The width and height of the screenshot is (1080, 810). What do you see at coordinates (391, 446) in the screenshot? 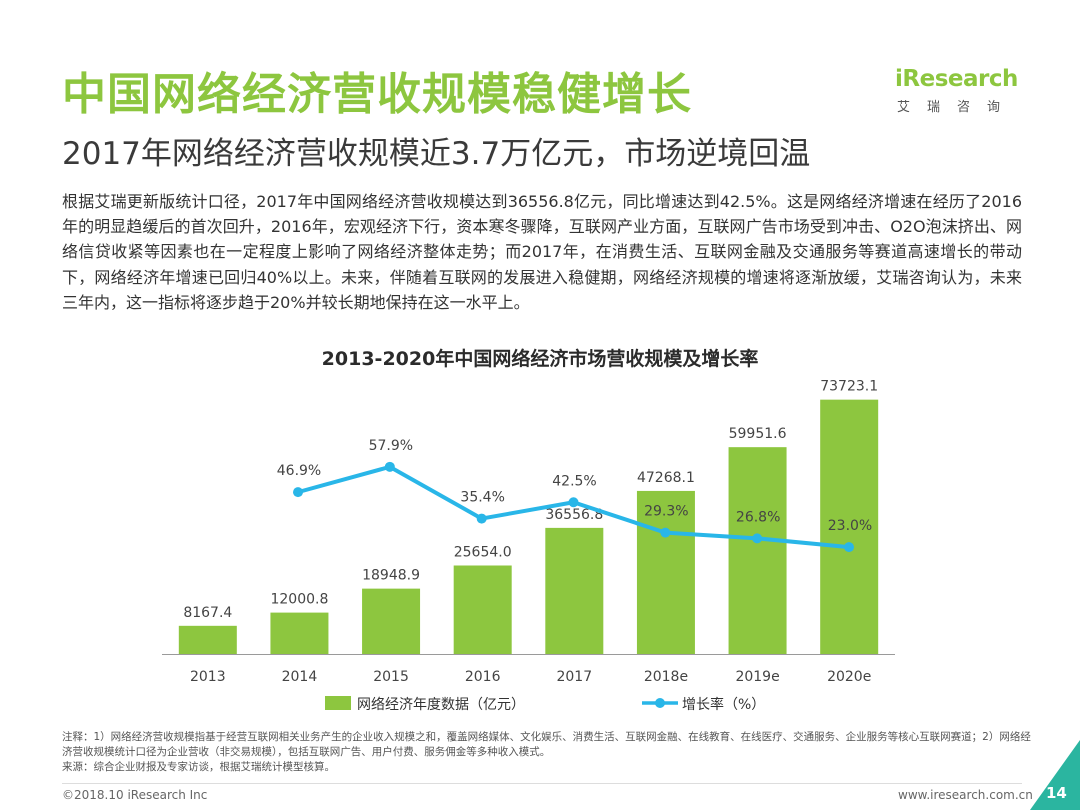
I see `growth-label-1: 57.9%` at bounding box center [391, 446].